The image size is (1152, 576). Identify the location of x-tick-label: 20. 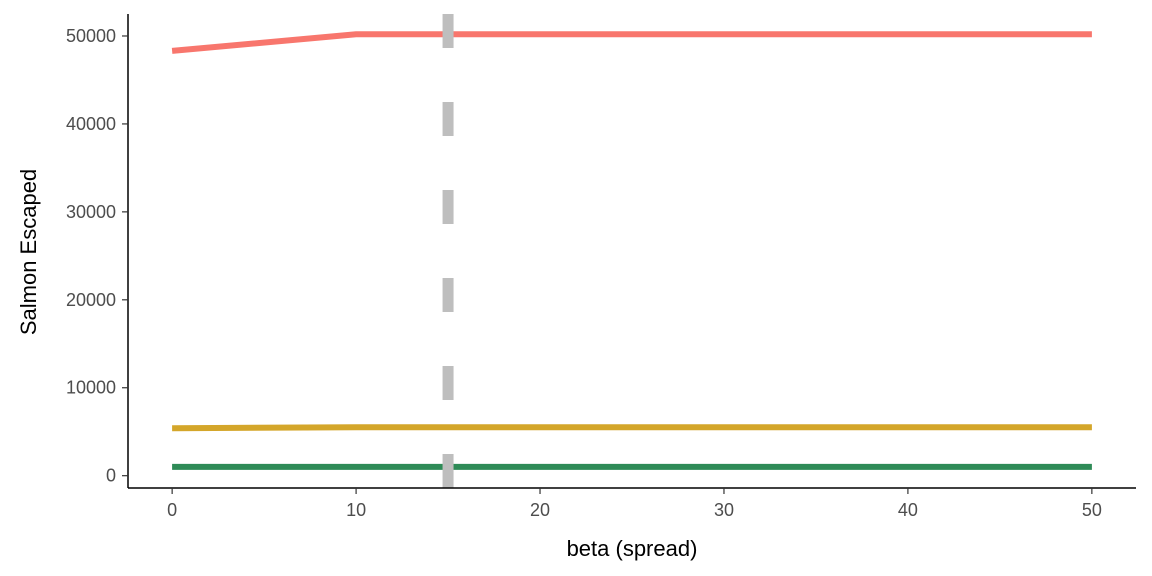
(540, 510).